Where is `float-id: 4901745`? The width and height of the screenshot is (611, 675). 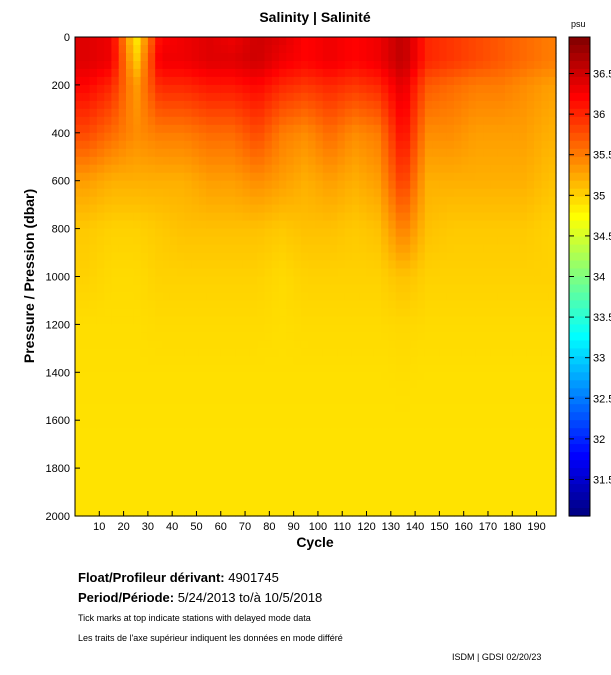 float-id: 4901745 is located at coordinates (253, 577).